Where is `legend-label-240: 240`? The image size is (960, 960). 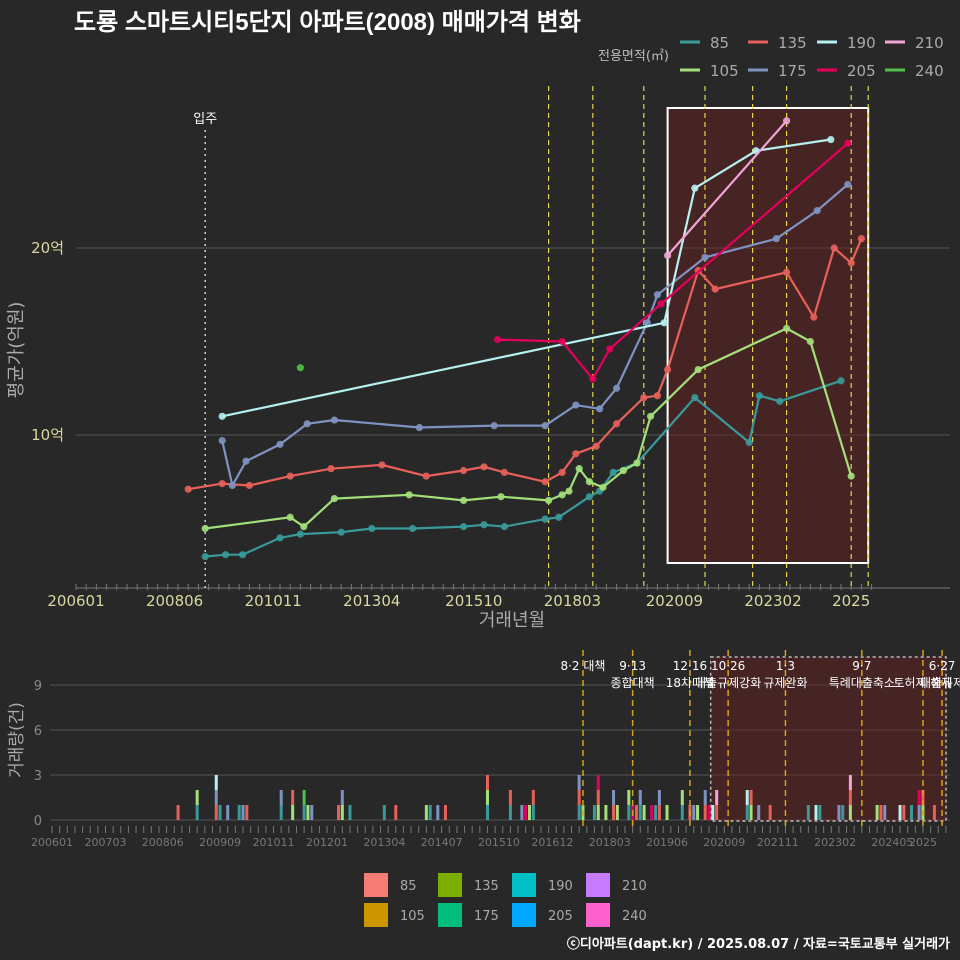
legend-label-240: 240 is located at coordinates (929, 71).